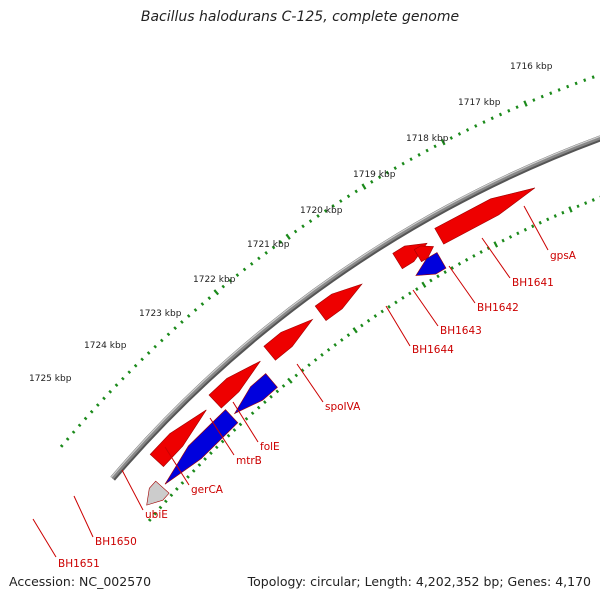 This screenshot has height=600, width=600. I want to click on gene-label: BH1642, so click(498, 308).